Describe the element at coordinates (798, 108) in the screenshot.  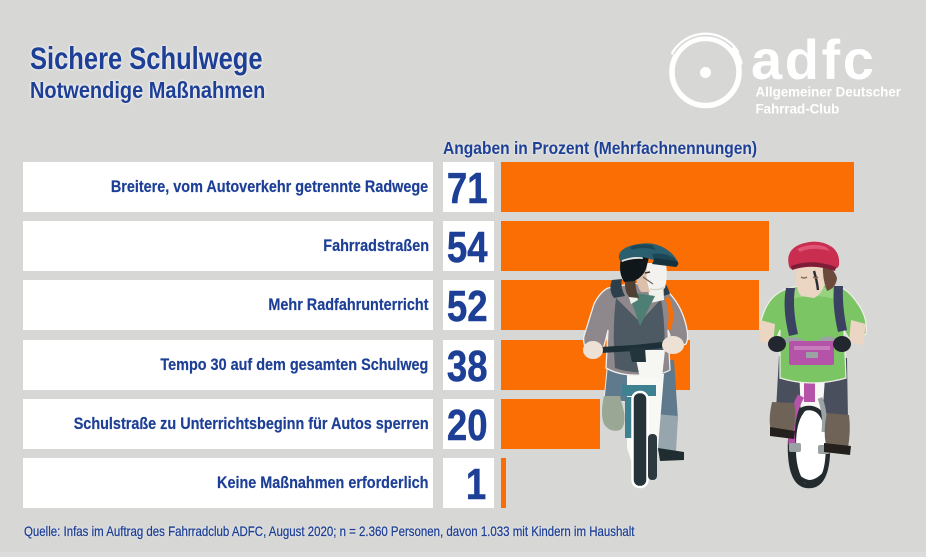
I see `svg-text: Fahrrad-Club` at that location.